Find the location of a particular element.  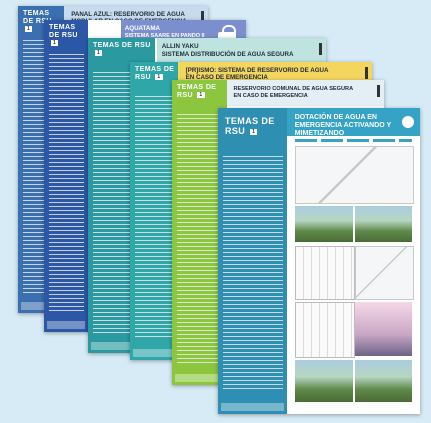

photo-park is located at coordinates (383, 224).